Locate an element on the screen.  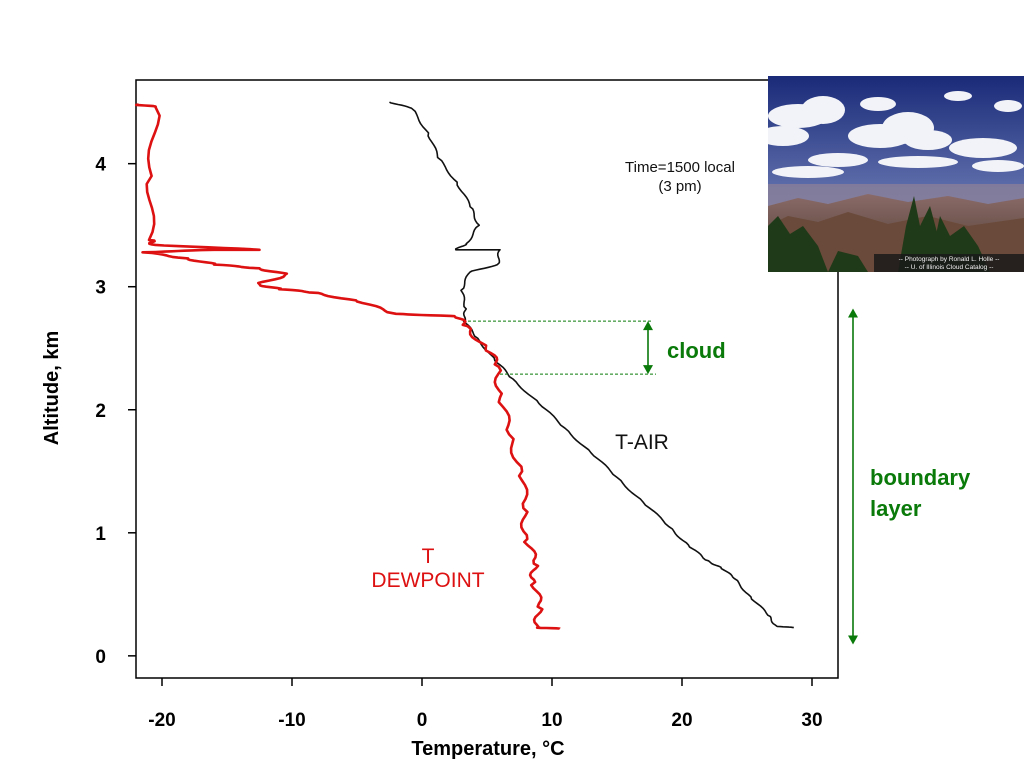
t-dewpoint-label: T is located at coordinates (428, 556).